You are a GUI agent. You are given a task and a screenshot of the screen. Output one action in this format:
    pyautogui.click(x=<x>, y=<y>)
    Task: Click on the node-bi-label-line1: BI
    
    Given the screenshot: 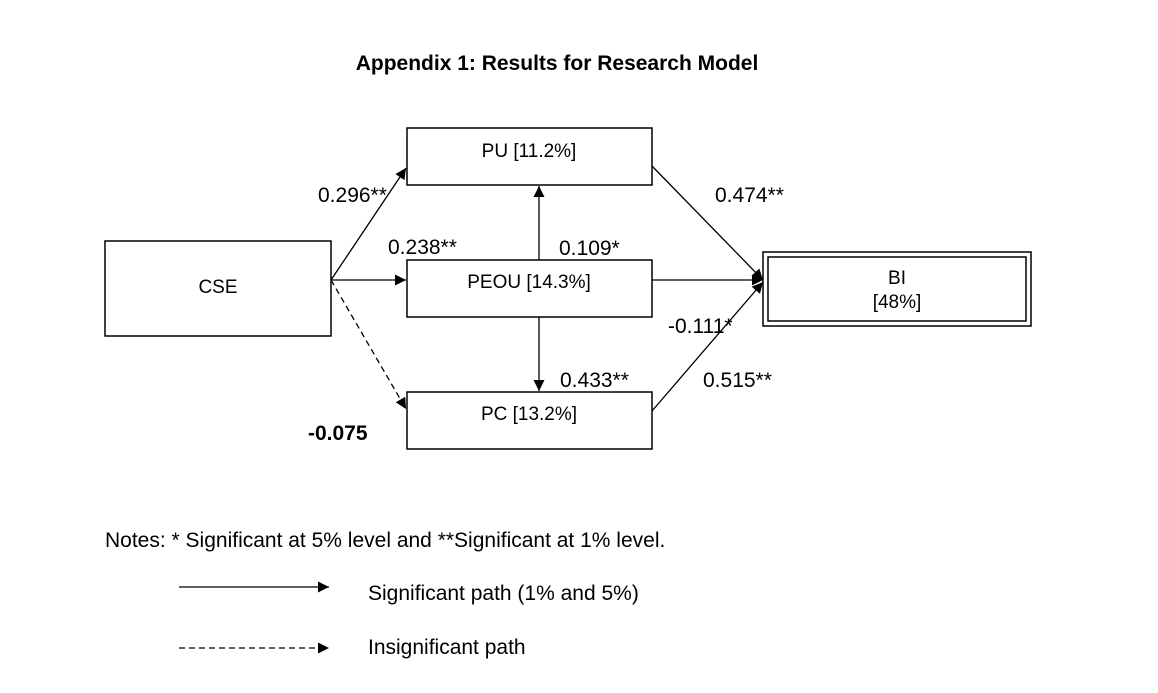 What is the action you would take?
    pyautogui.click(x=897, y=278)
    